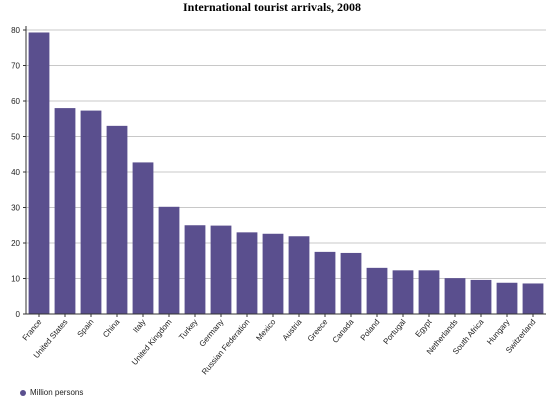 The height and width of the screenshot is (401, 560). I want to click on y-tick-label: 40, so click(15, 172).